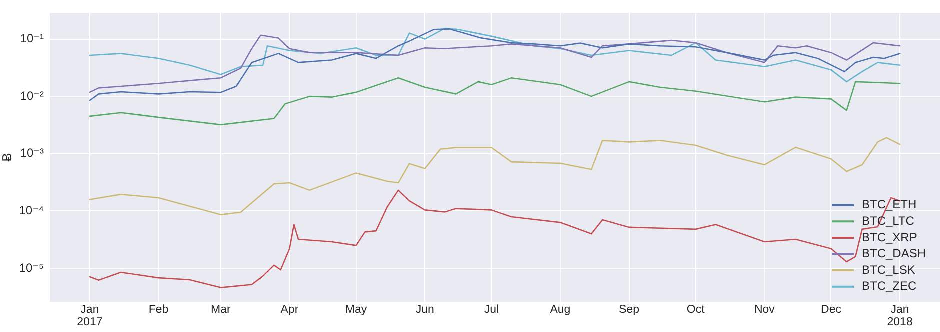  What do you see at coordinates (560, 310) in the screenshot?
I see `x-tick-label: Aug` at bounding box center [560, 310].